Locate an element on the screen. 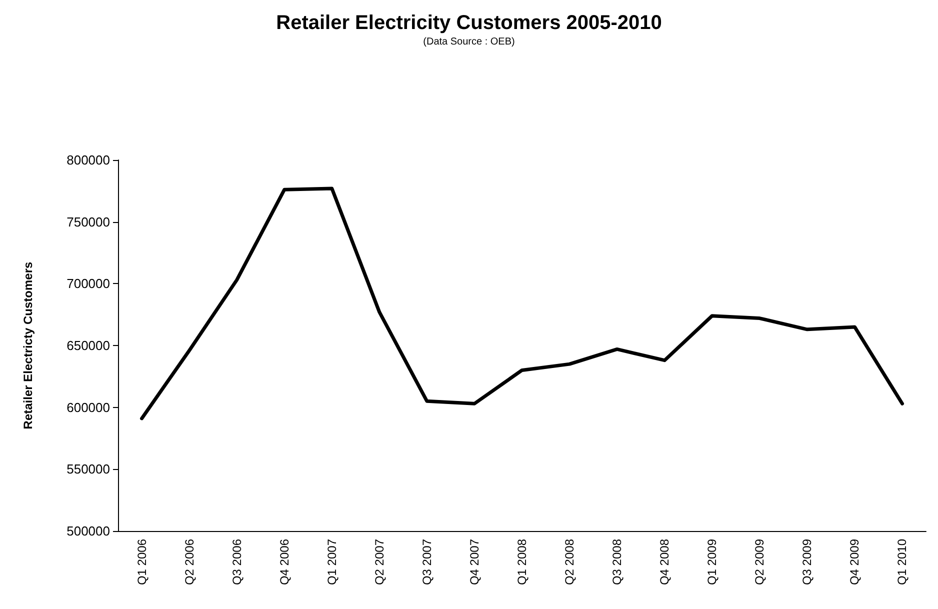  x-tick-label: Q1 2010 is located at coordinates (902, 562).